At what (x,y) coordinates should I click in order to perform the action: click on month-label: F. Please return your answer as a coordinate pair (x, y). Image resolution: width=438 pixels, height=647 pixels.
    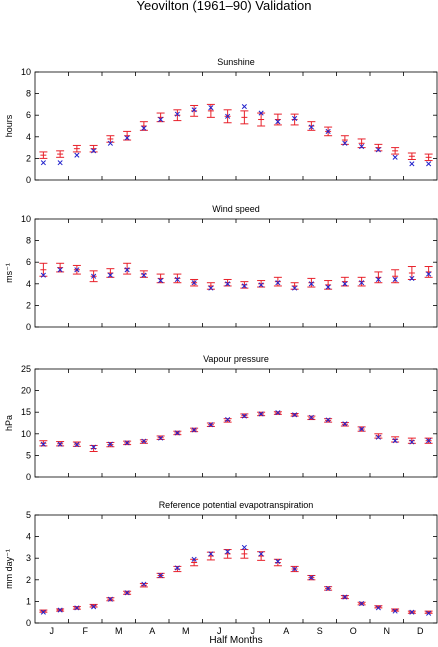
    Looking at the image, I should click on (86, 631).